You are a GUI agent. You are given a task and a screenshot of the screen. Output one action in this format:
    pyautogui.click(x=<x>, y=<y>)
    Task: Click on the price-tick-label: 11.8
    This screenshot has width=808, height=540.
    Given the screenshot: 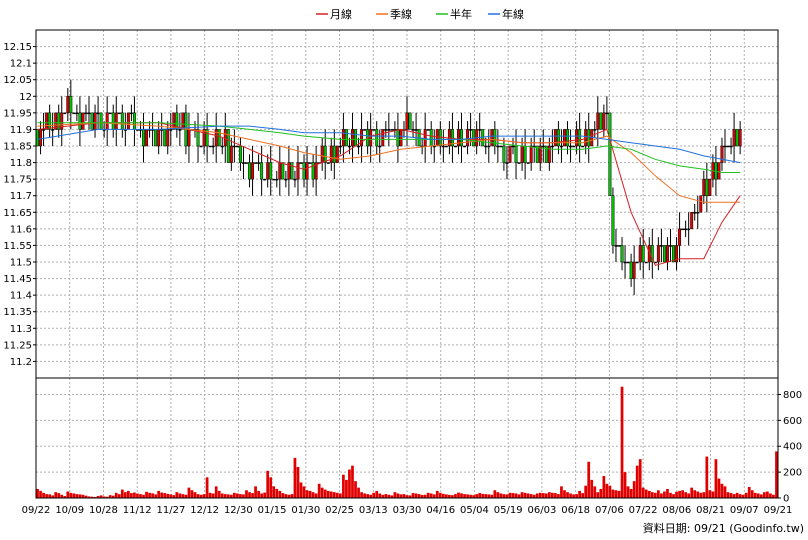 What is the action you would take?
    pyautogui.click(x=21, y=163)
    